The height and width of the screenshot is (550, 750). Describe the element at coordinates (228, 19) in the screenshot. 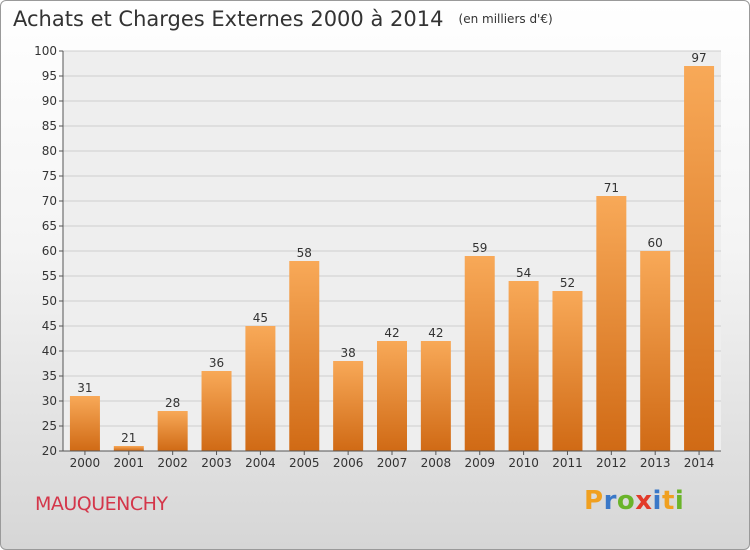

I see `chart-title-text: Achats et Charges Externes 2000 à 2014` at that location.